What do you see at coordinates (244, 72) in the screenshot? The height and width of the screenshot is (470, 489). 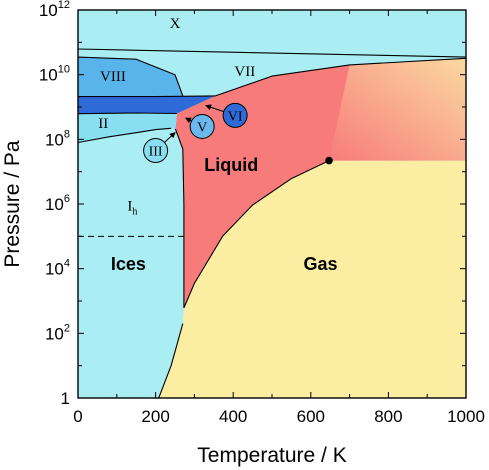 I see `region-label-vii: VII` at bounding box center [244, 72].